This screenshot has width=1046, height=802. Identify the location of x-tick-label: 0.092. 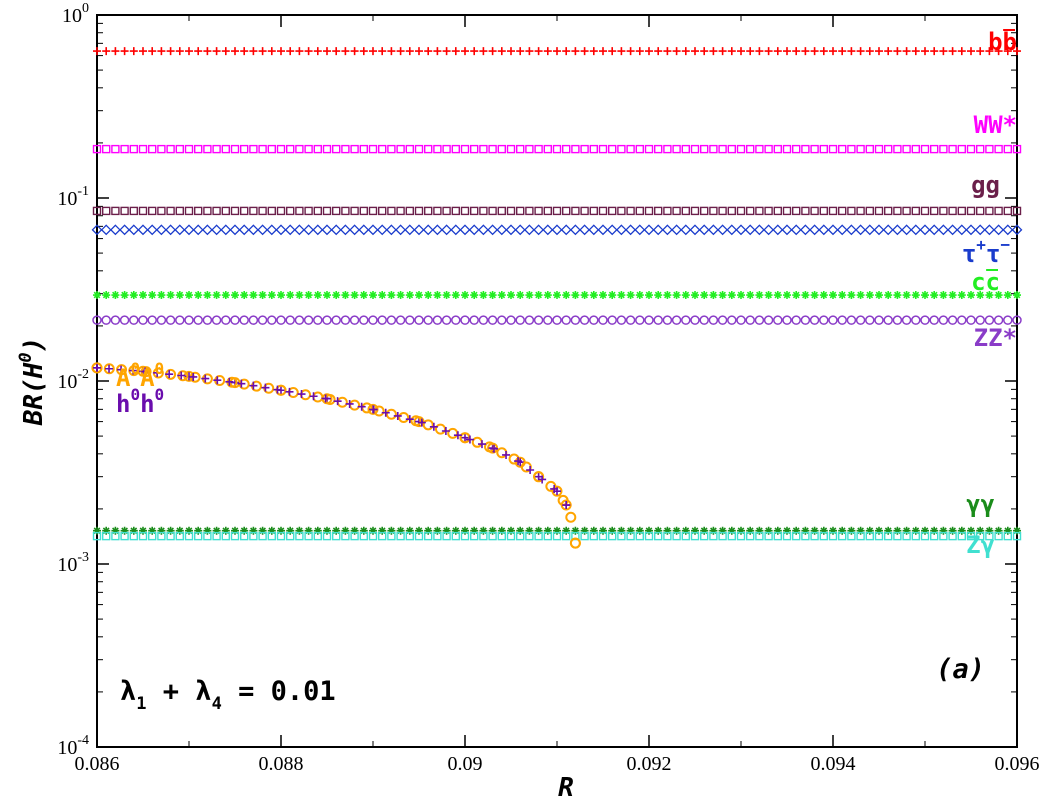
(649, 764).